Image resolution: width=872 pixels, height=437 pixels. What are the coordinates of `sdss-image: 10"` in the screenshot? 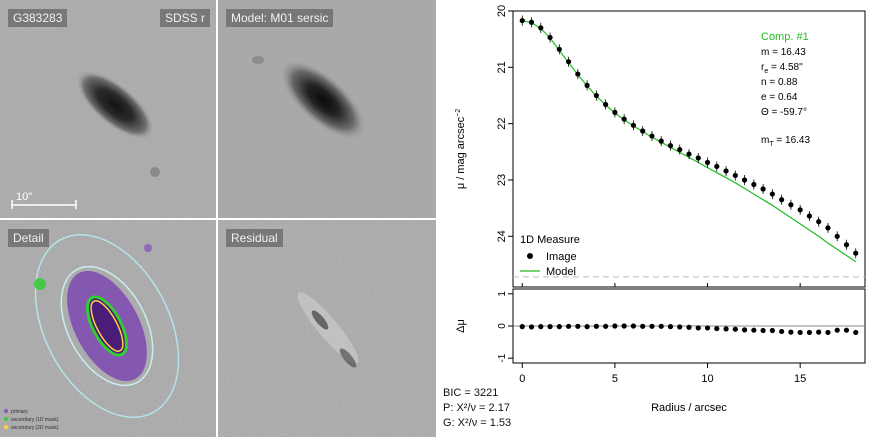 It's located at (108, 109).